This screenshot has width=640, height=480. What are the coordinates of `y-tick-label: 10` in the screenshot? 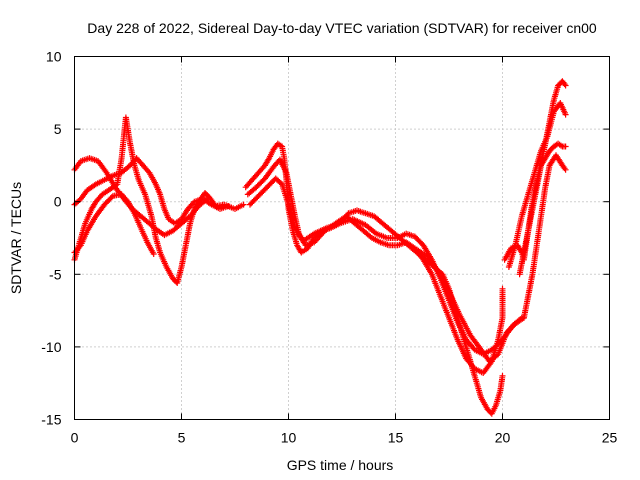 It's located at (54, 57).